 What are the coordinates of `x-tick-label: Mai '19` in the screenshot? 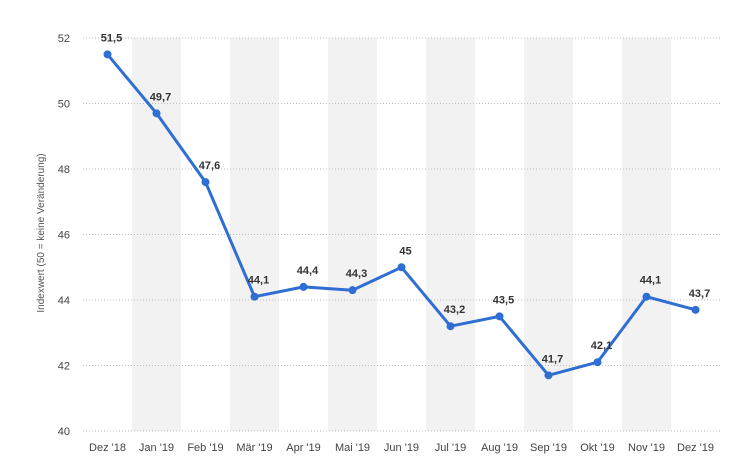 It's located at (352, 448).